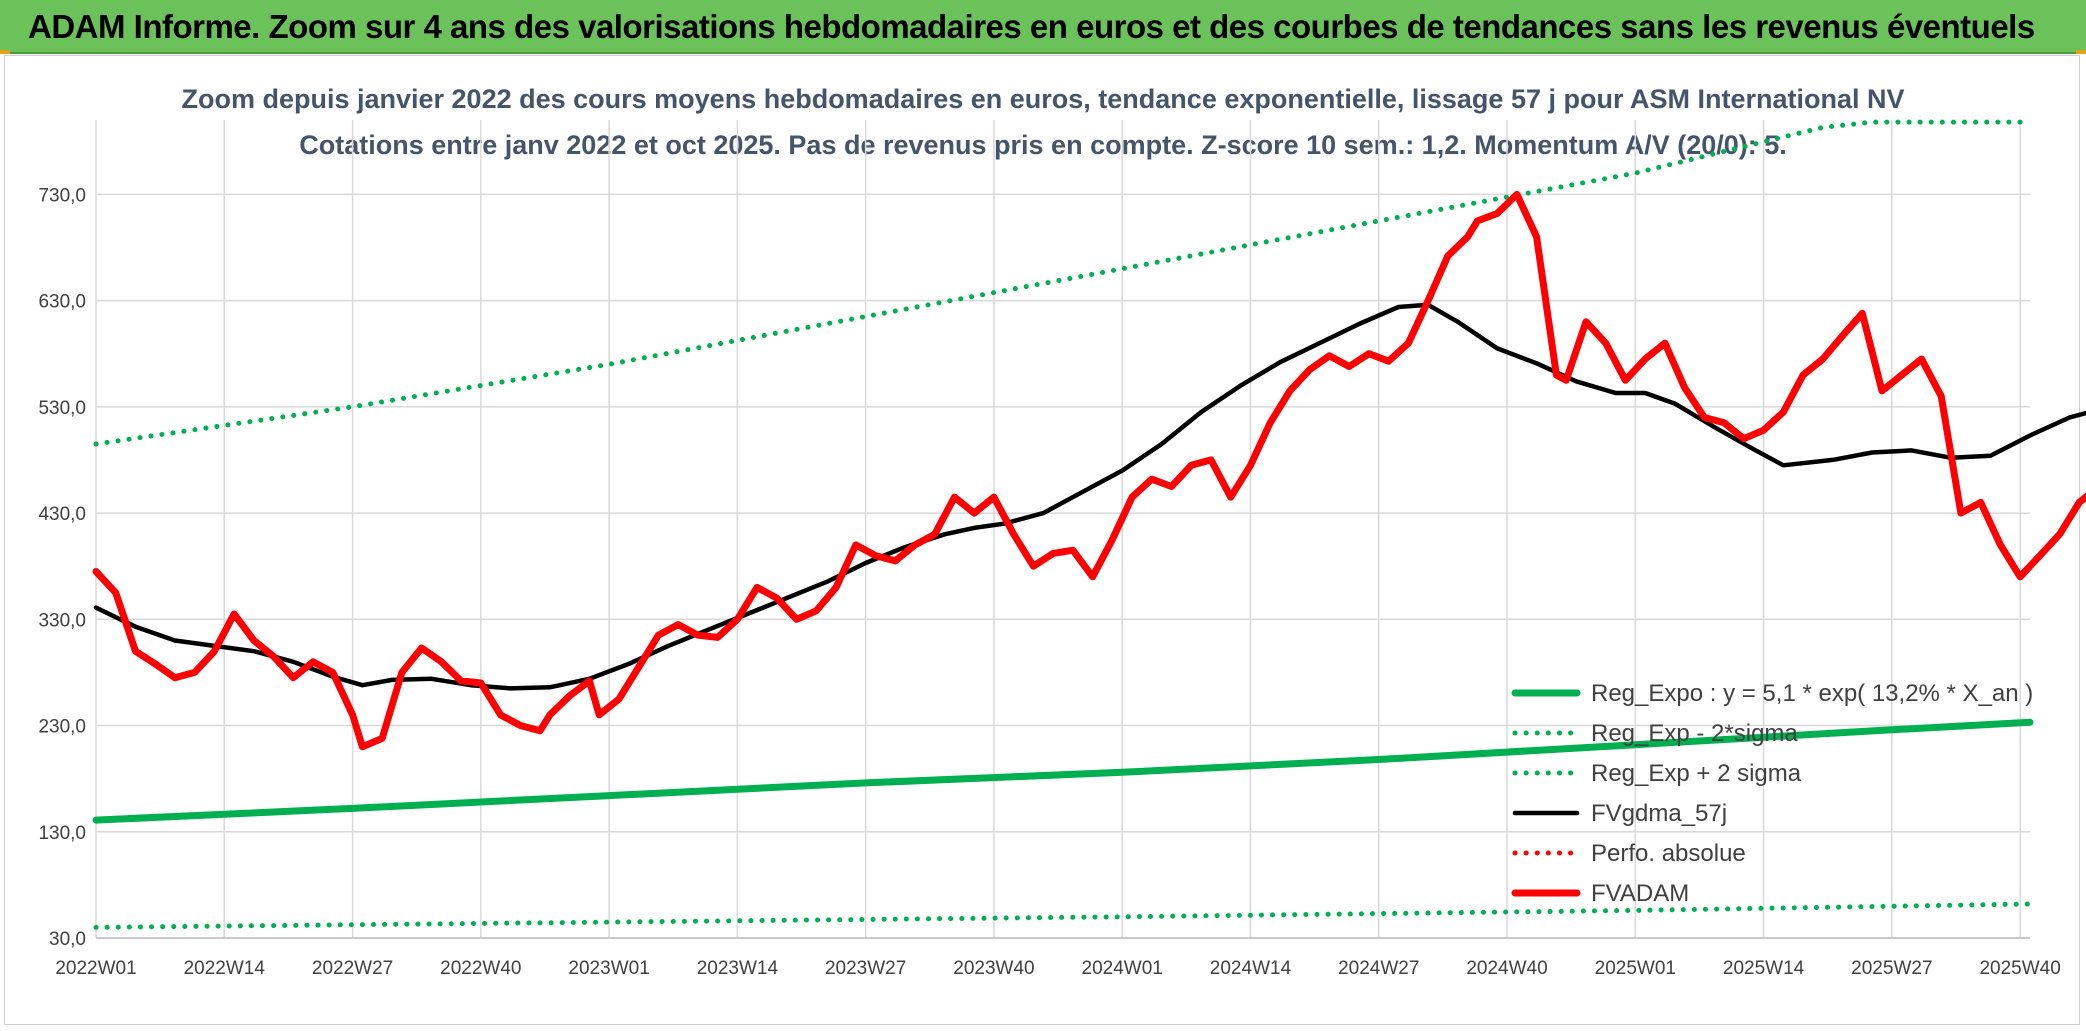 The width and height of the screenshot is (2086, 1031). What do you see at coordinates (738, 968) in the screenshot?
I see `x-tick-label: 2023W14` at bounding box center [738, 968].